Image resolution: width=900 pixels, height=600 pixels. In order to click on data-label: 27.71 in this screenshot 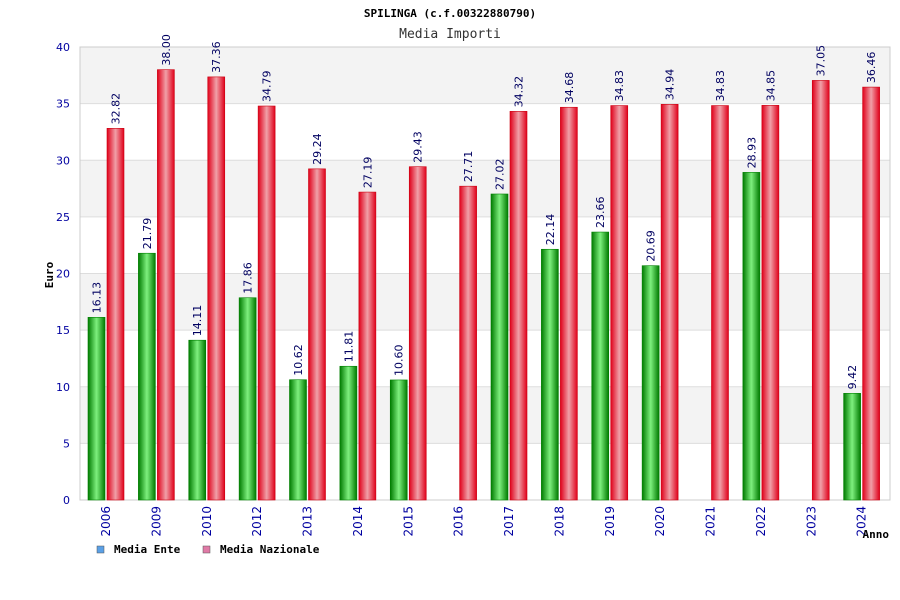, I will do `click(468, 167)`.